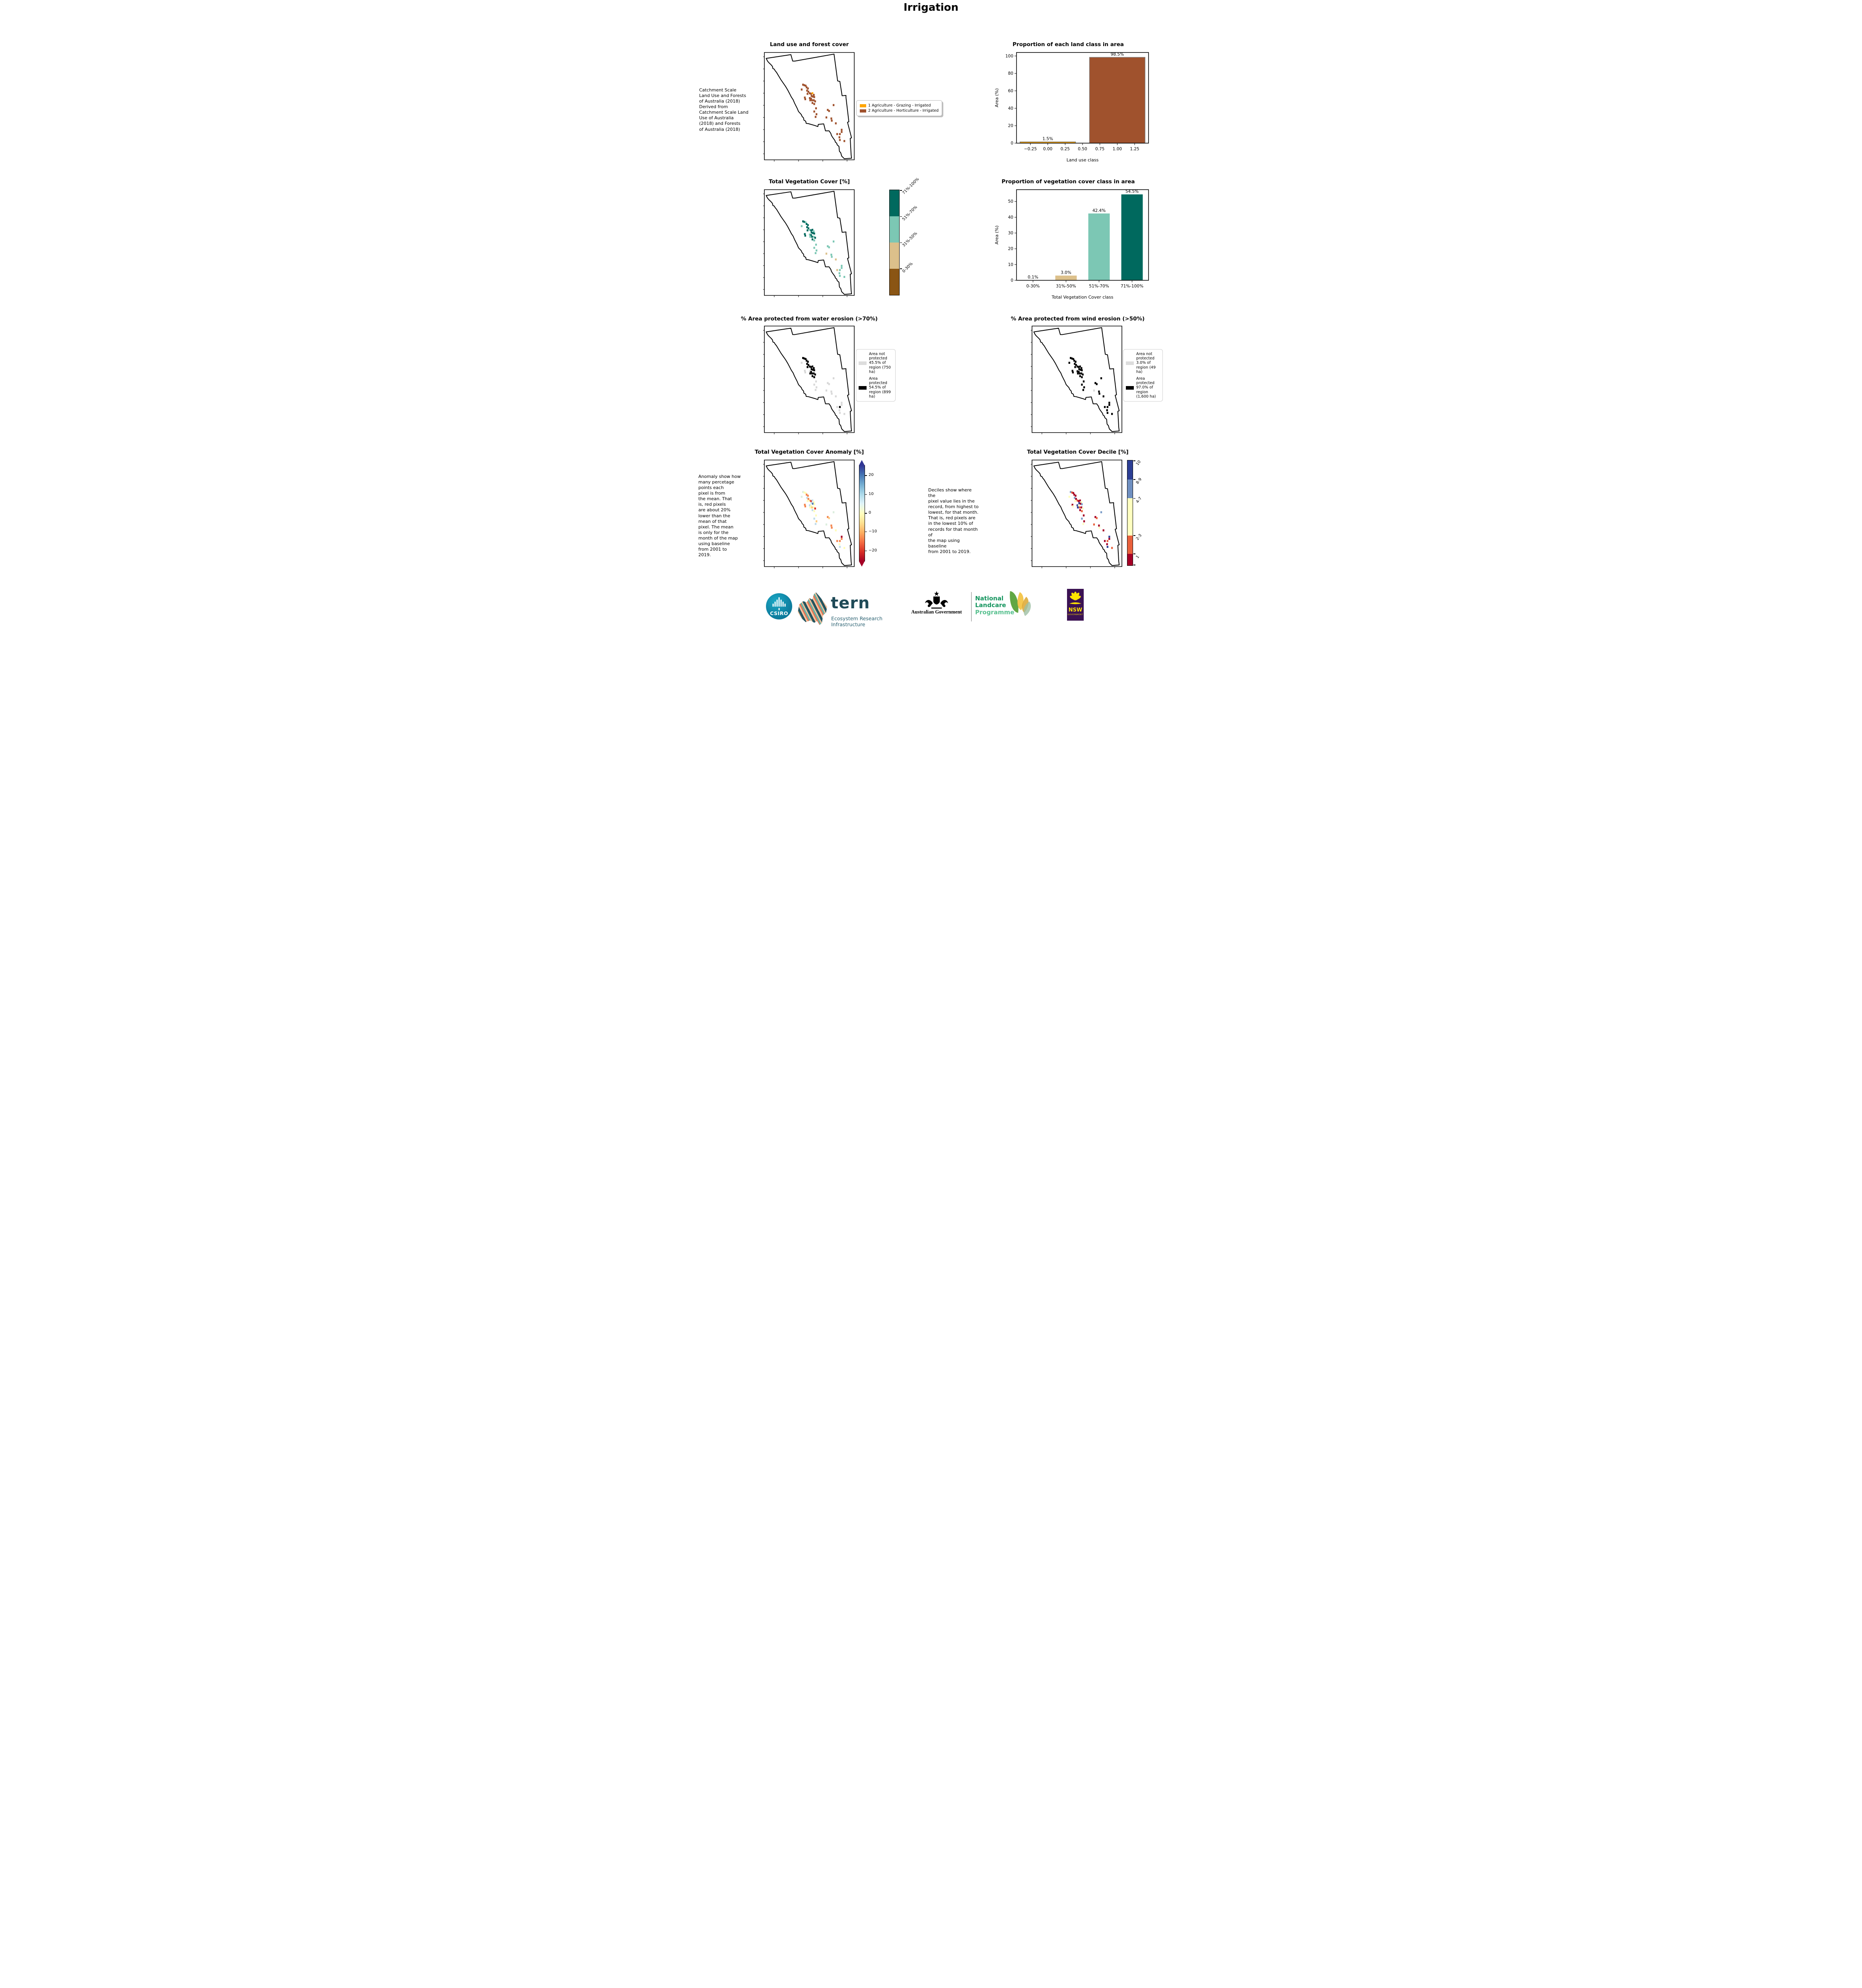 The width and height of the screenshot is (1862, 1988). I want to click on legend-item: Area protected 54.5% of region (899 ha), so click(876, 388).